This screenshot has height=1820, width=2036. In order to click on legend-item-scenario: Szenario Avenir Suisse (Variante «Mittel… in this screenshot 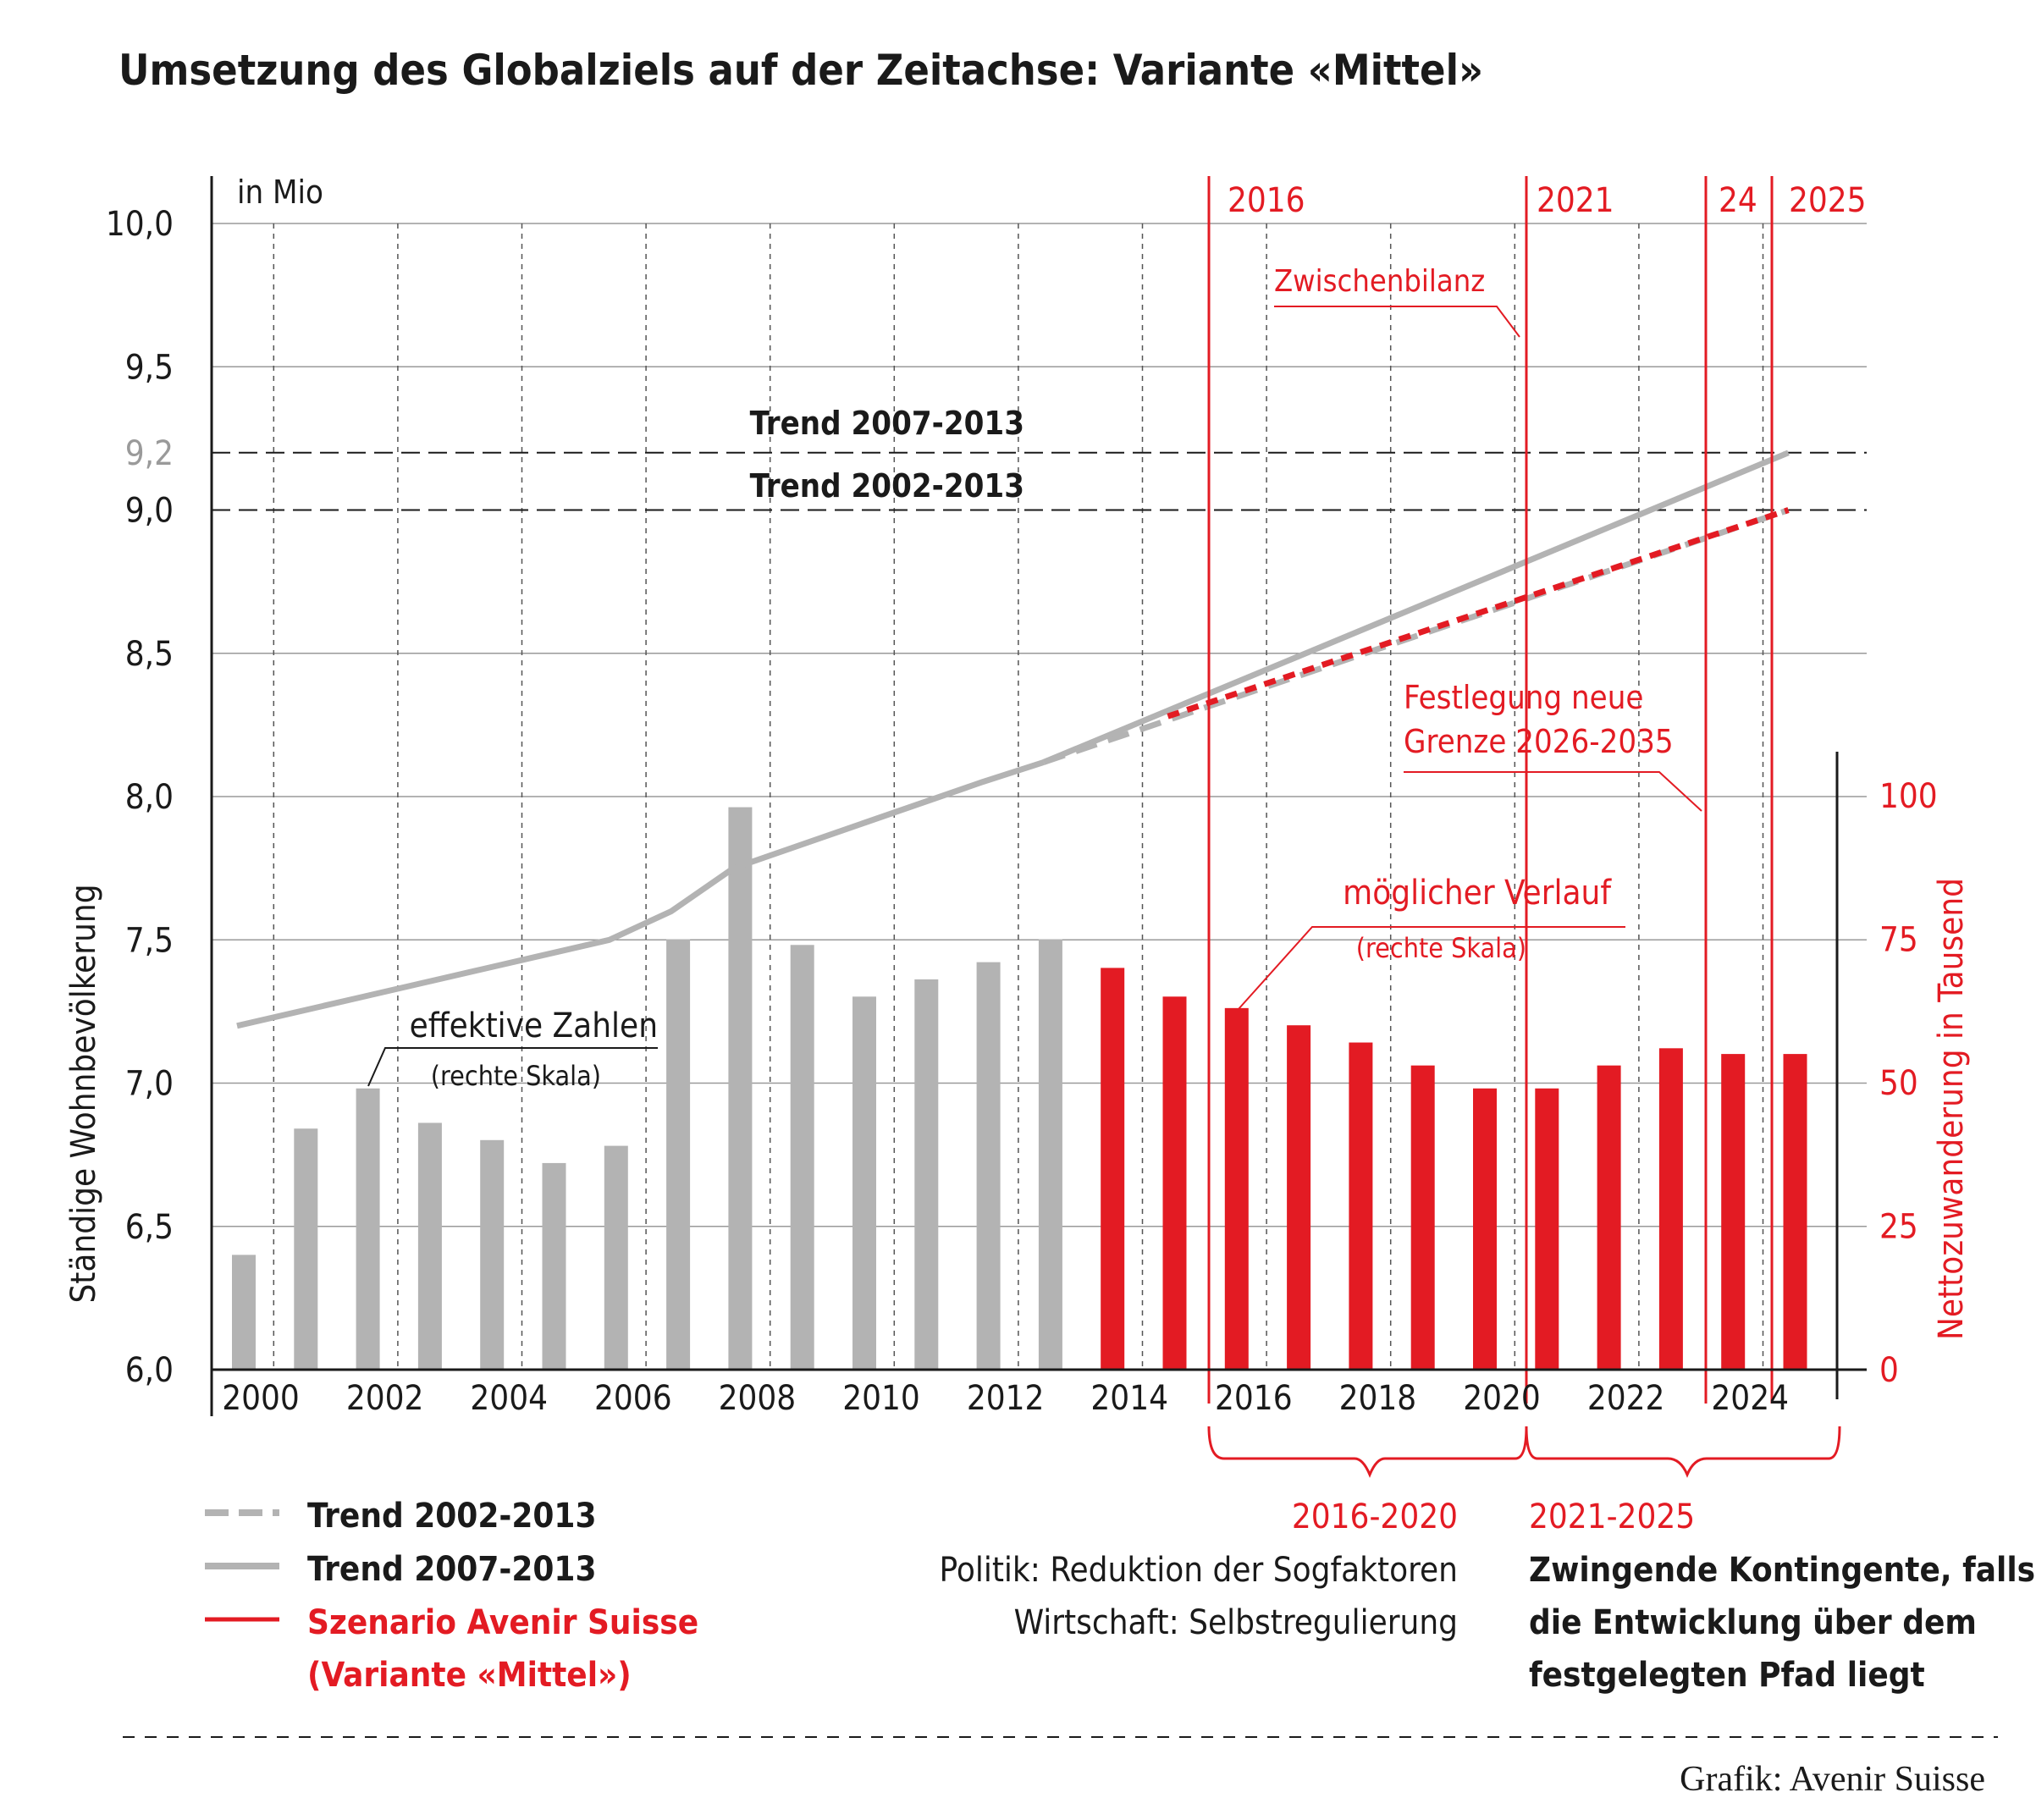, I will do `click(451, 1649)`.